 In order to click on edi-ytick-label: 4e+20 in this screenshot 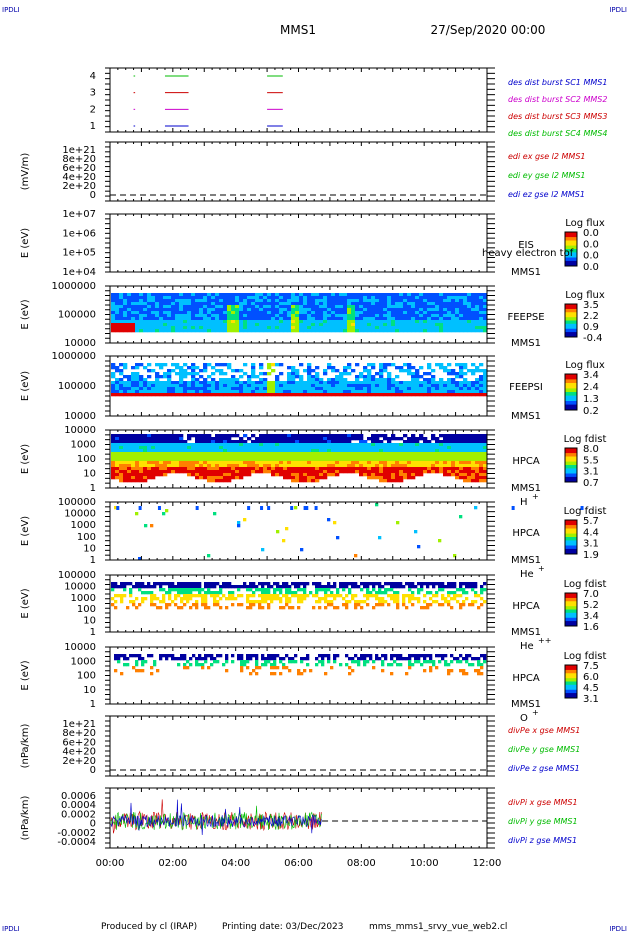, I will do `click(79, 177)`.